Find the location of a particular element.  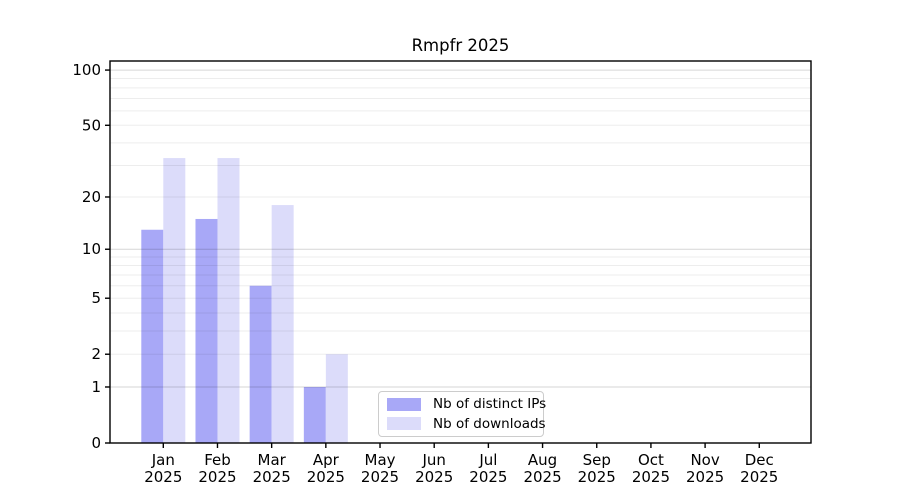

y-tick-label: 5 is located at coordinates (96, 298).